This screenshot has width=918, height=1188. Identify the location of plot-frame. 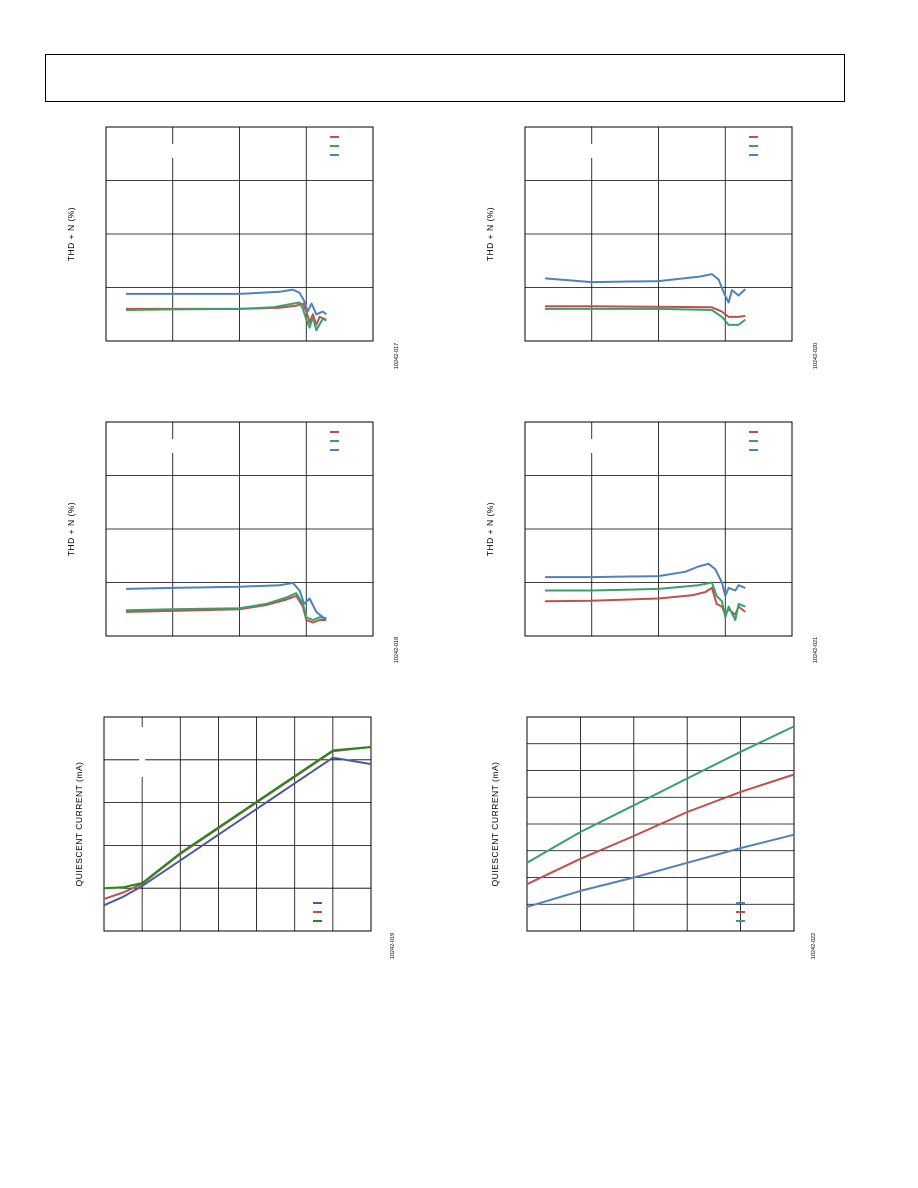
(237, 824).